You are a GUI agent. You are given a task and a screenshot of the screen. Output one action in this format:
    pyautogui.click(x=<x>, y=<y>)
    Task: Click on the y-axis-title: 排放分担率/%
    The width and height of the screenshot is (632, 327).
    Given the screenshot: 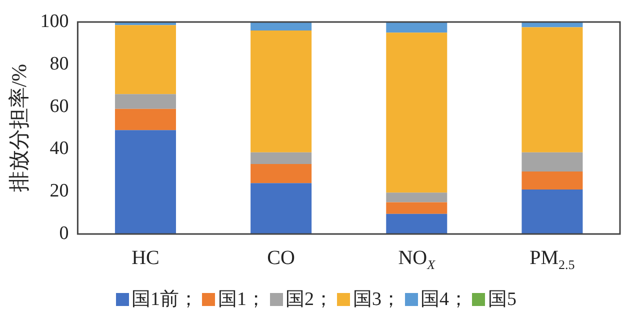 What is the action you would take?
    pyautogui.click(x=19, y=128)
    